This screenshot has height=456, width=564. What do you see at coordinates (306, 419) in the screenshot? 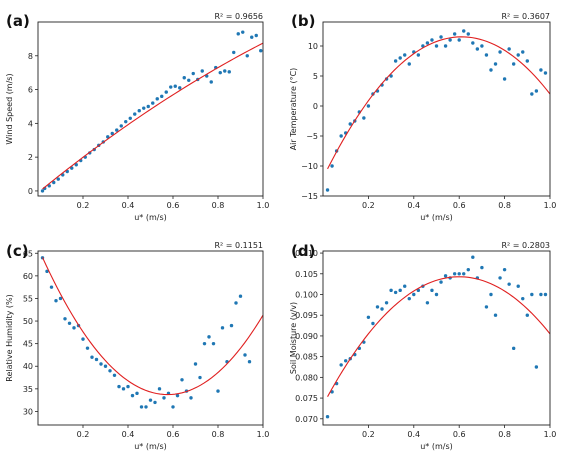
I see `y-tick-label: 0.070` at bounding box center [306, 419].